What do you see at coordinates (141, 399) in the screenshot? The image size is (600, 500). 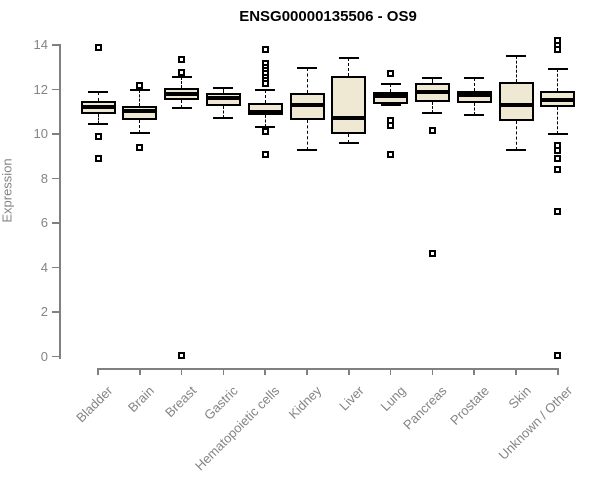 I see `x-tick-label: Brain` at bounding box center [141, 399].